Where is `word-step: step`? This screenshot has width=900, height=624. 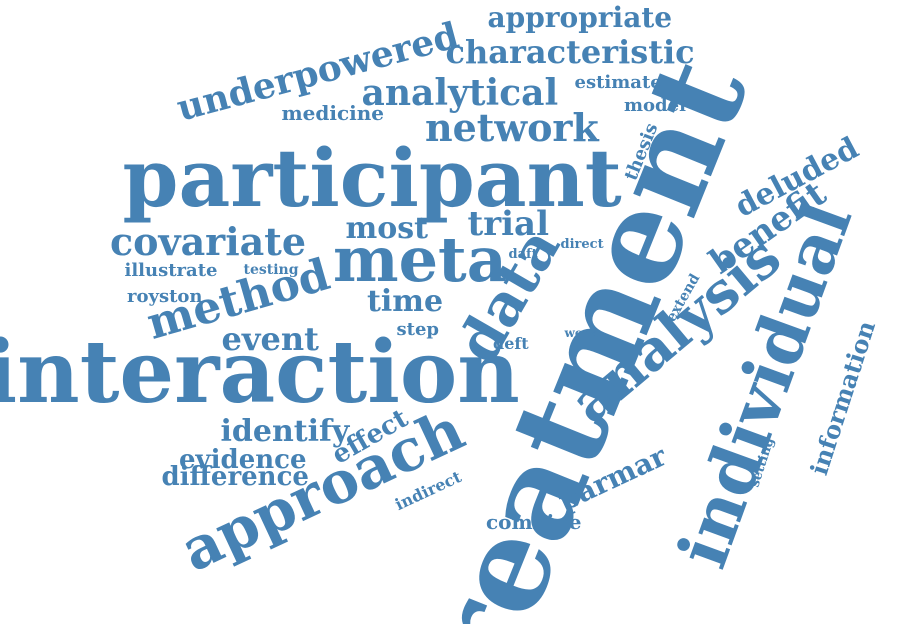 word-step: step is located at coordinates (418, 329).